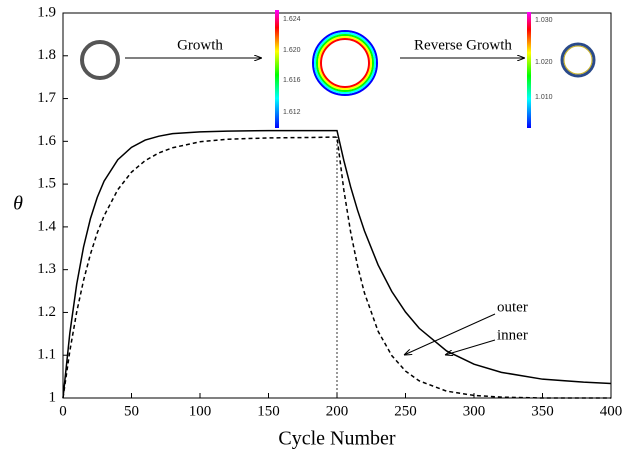 Image resolution: width=630 pixels, height=458 pixels. What do you see at coordinates (100, 60) in the screenshot?
I see `ring-initial` at bounding box center [100, 60].